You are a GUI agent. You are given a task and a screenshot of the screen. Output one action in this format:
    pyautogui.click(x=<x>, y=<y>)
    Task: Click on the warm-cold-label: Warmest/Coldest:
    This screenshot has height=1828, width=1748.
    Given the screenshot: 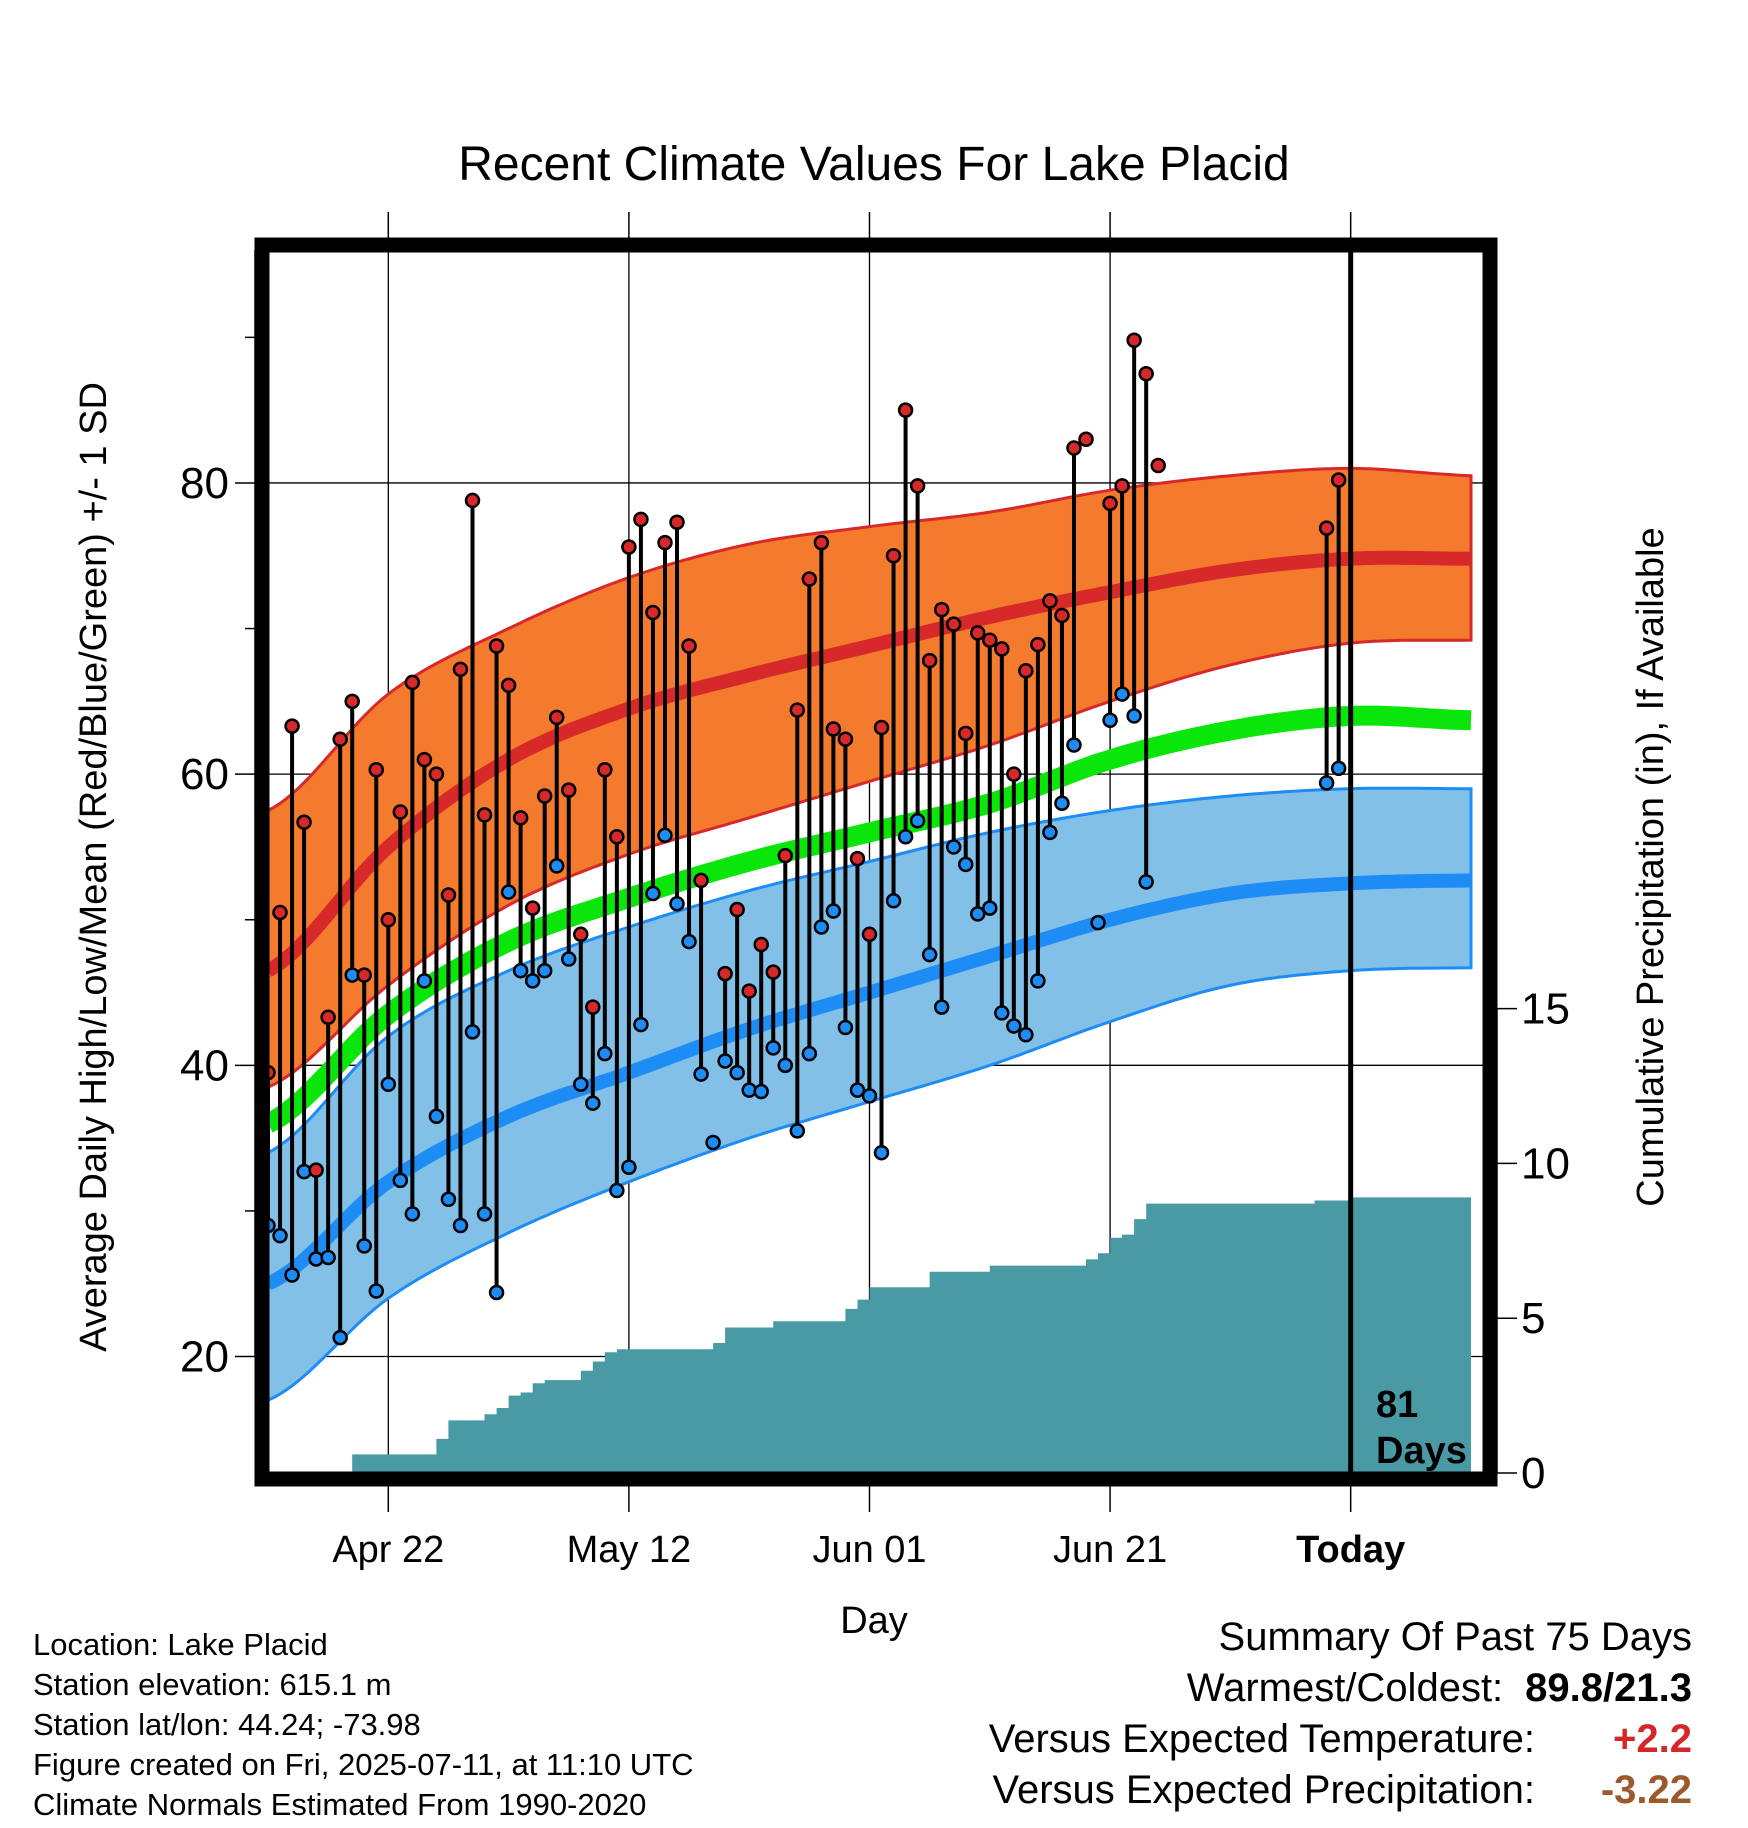 What is the action you would take?
    pyautogui.click(x=1345, y=1688)
    